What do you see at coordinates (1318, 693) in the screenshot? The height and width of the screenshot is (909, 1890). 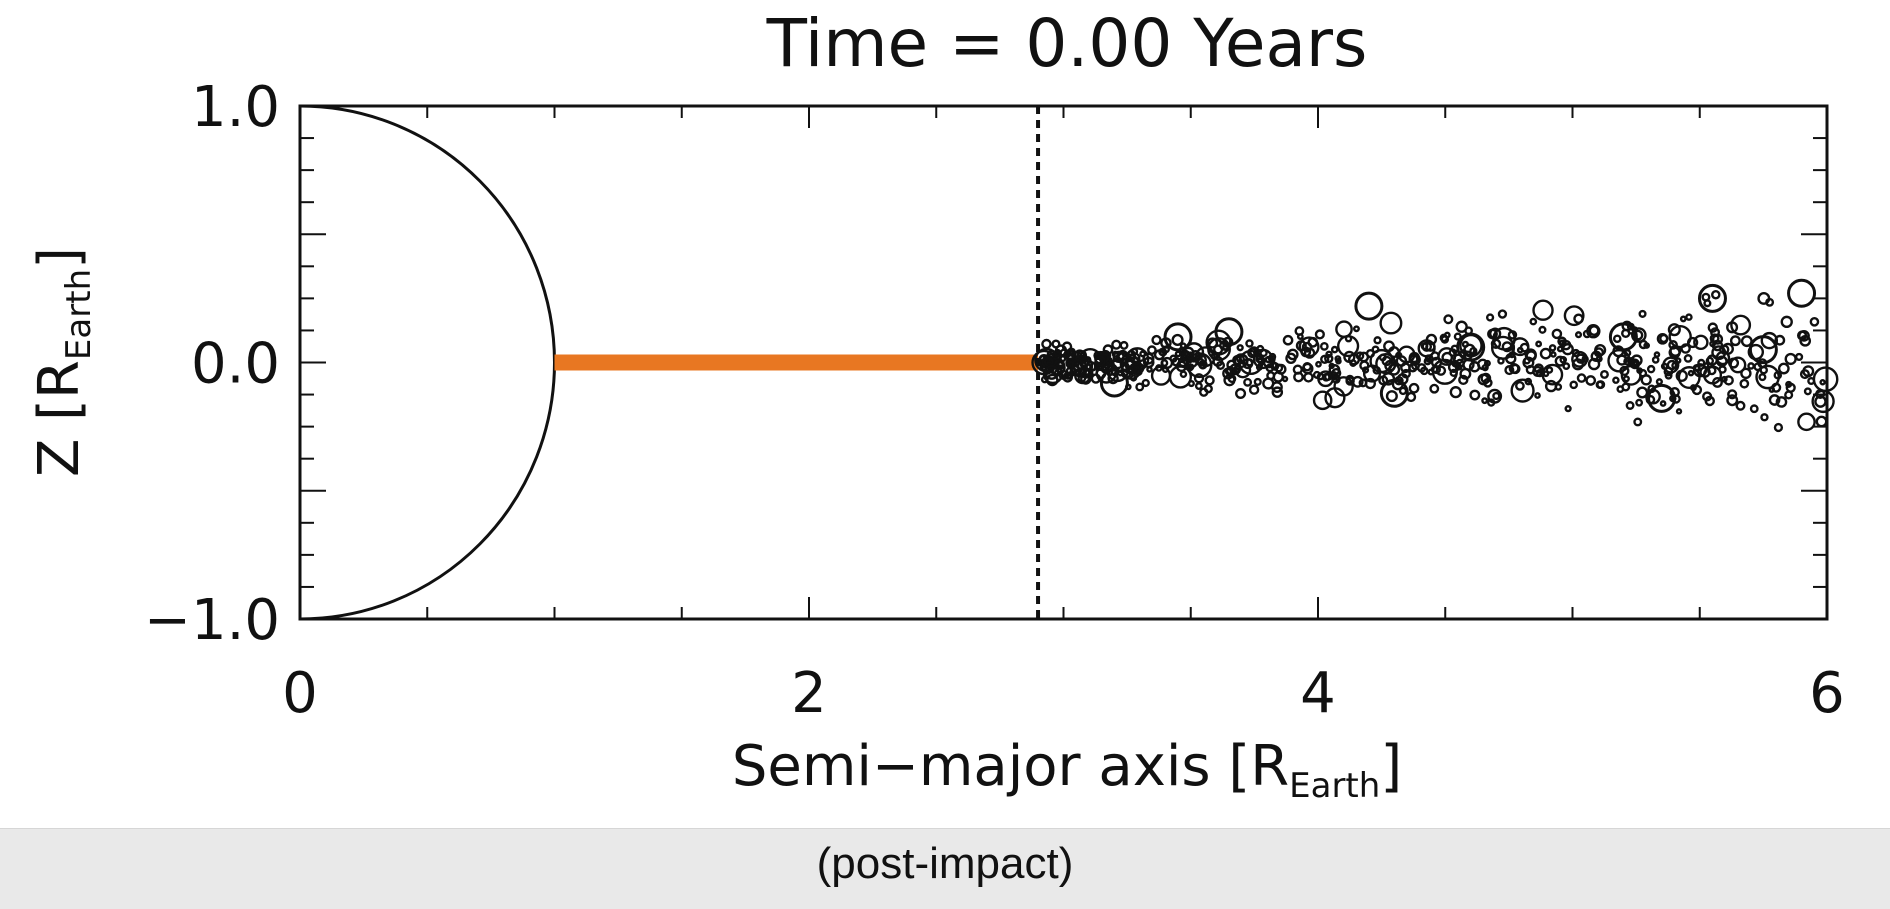 I see `x-tick-label: 4` at bounding box center [1318, 693].